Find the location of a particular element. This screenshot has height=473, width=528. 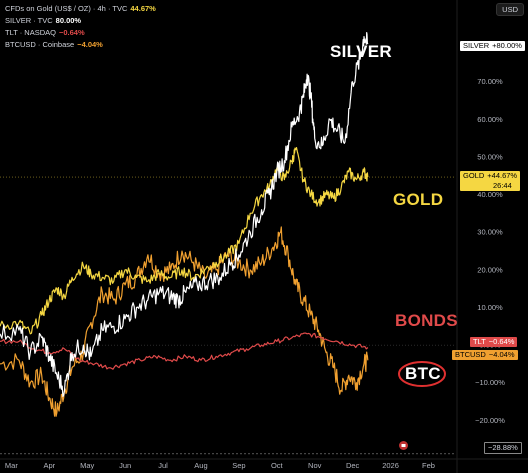

legend-value-silver: 80.00% is located at coordinates (68, 20).